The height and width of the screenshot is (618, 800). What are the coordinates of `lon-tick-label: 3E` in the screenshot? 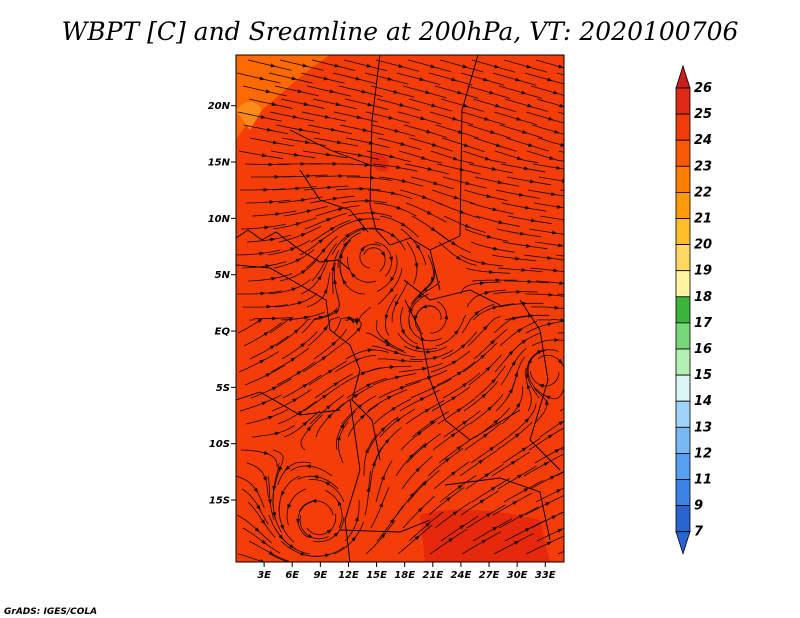 It's located at (264, 575).